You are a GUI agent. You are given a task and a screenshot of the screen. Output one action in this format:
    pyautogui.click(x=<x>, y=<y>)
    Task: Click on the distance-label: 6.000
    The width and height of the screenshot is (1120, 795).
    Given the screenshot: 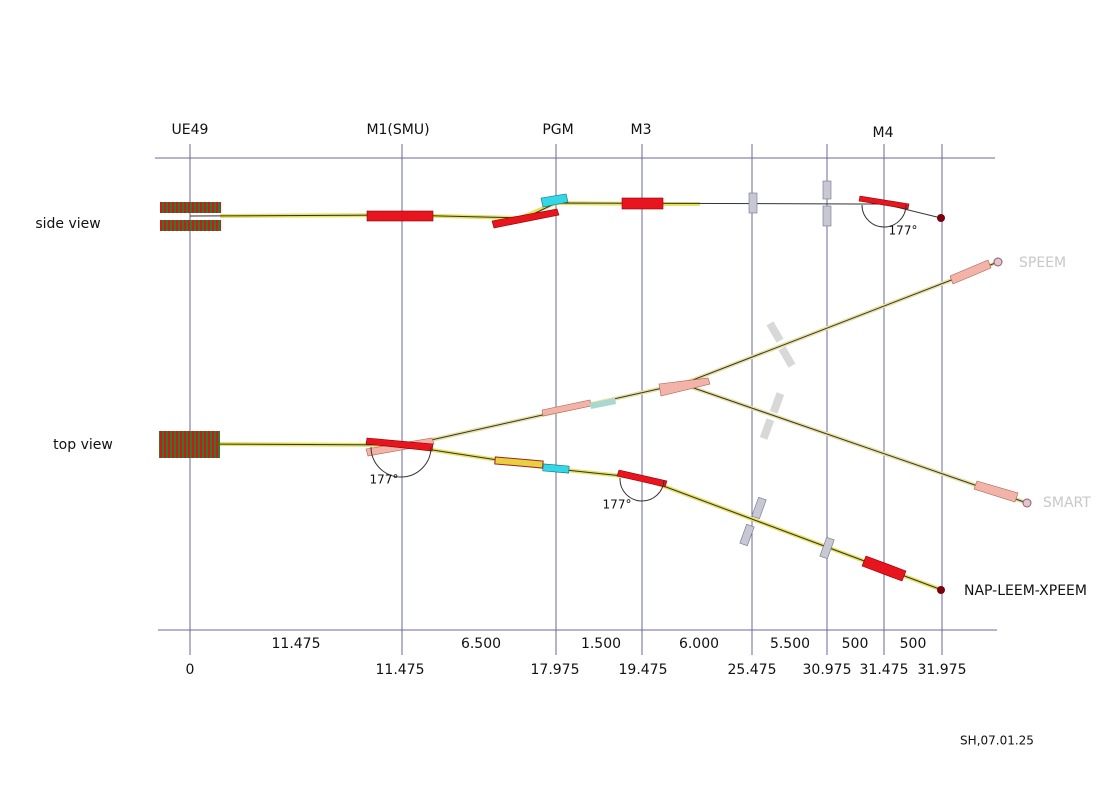 What is the action you would take?
    pyautogui.click(x=699, y=644)
    